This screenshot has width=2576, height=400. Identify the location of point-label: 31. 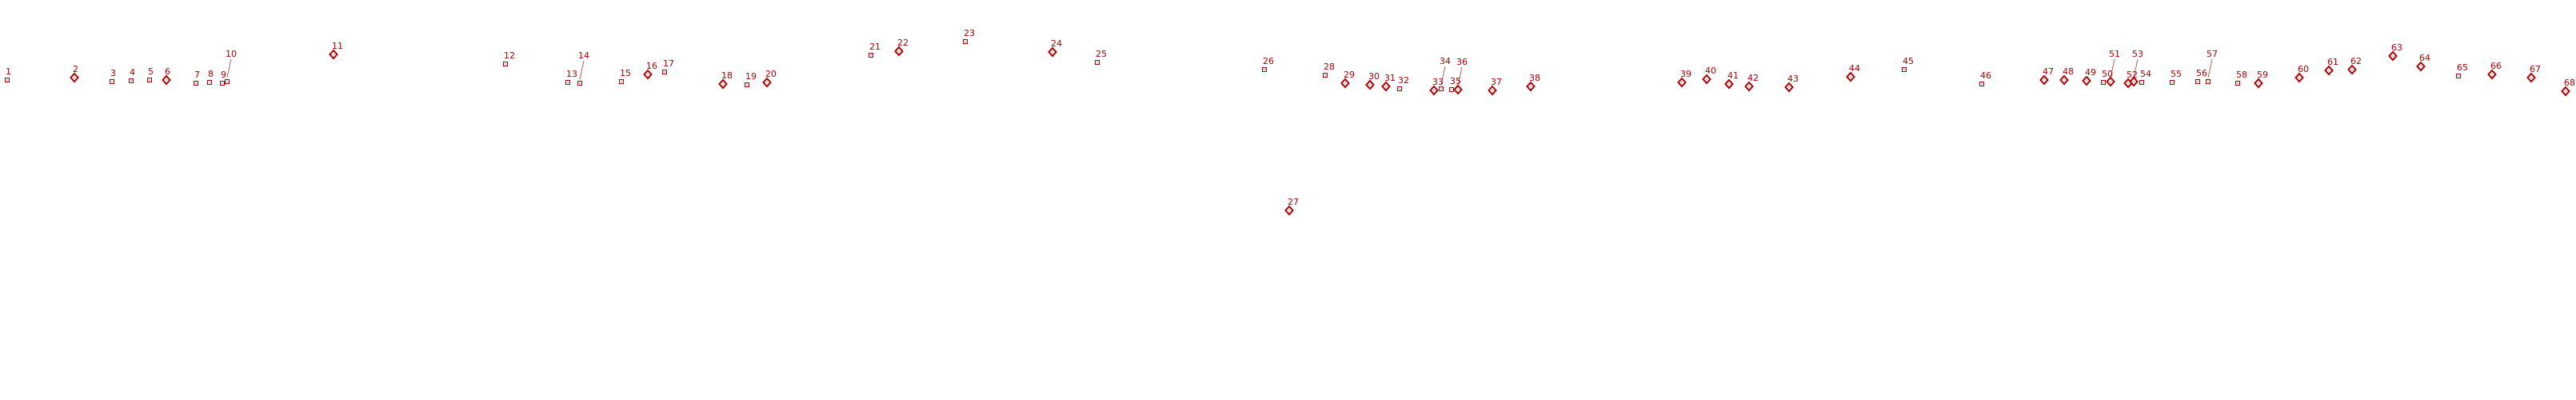
(1390, 78).